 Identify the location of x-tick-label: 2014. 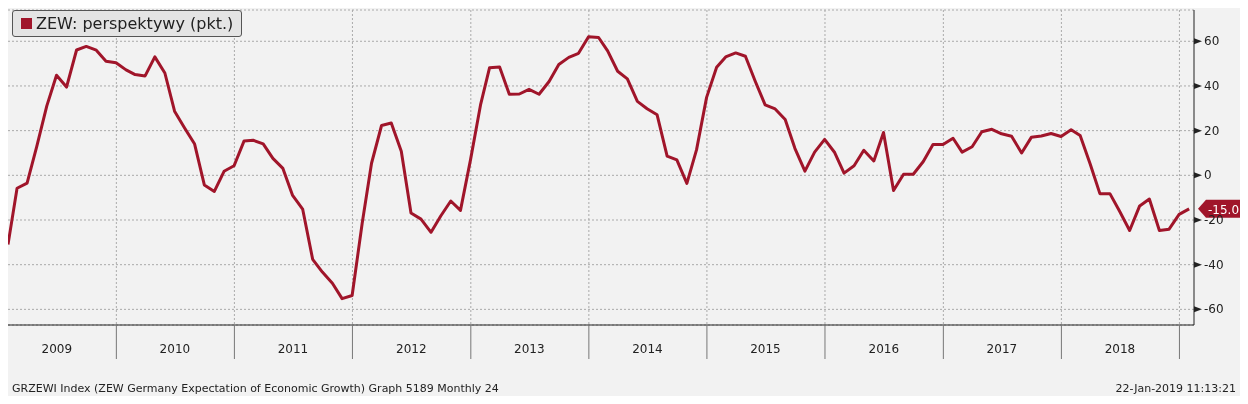
(647, 349).